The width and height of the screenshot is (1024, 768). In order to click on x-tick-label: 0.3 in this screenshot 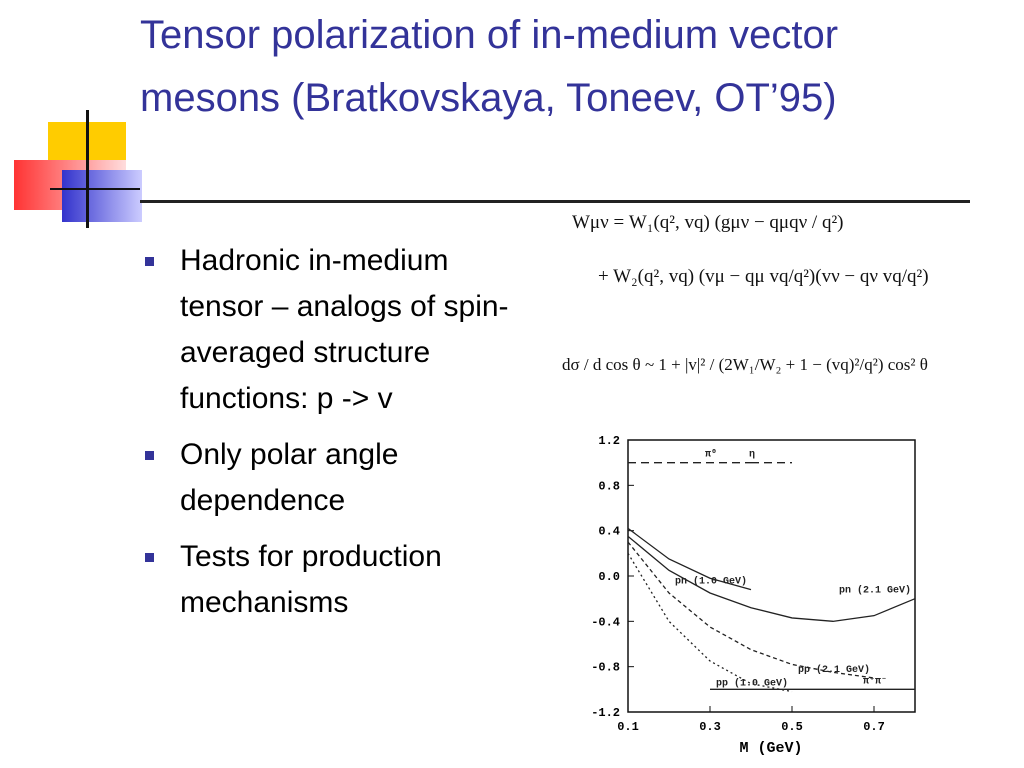, I will do `click(710, 727)`.